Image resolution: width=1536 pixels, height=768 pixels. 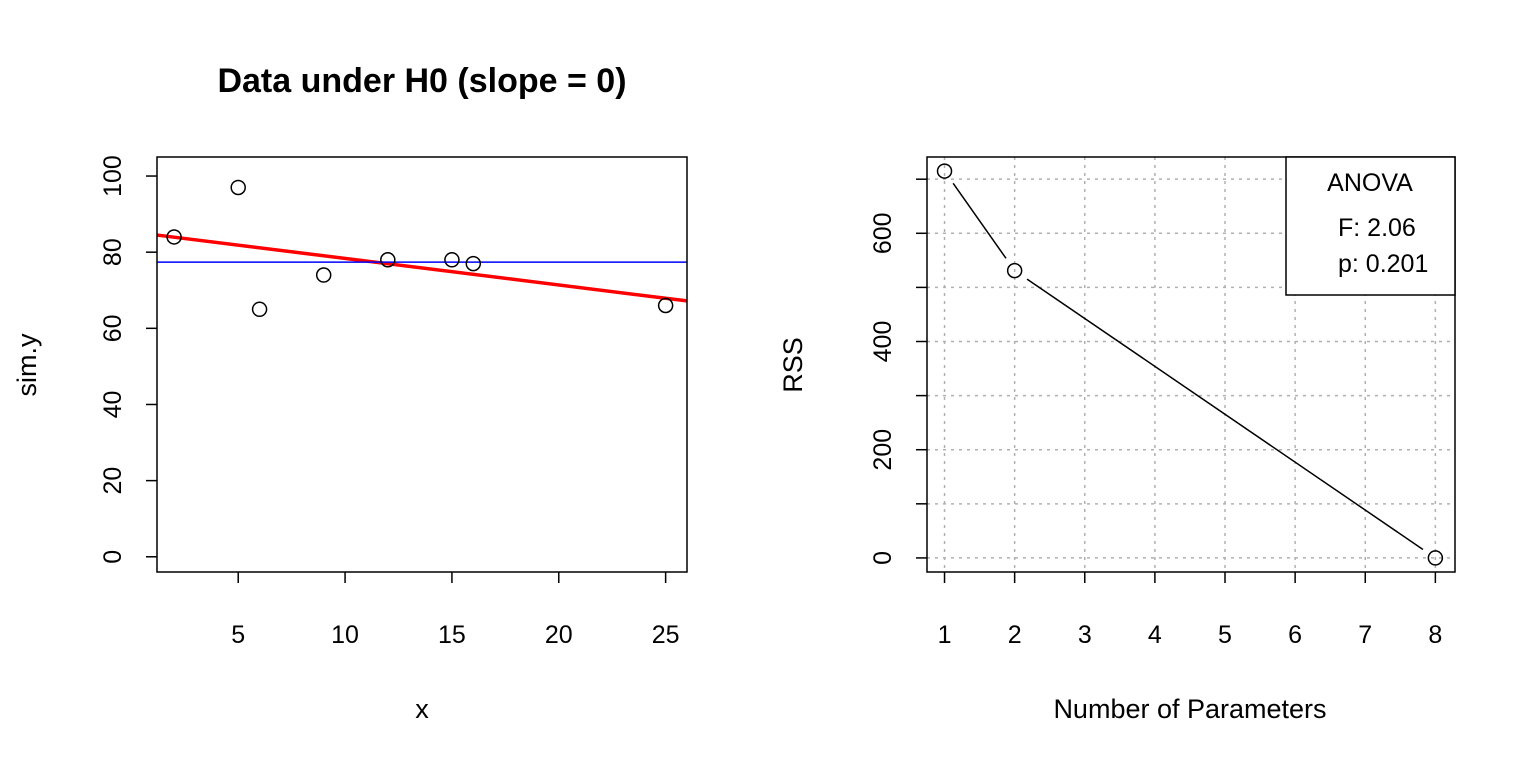 What do you see at coordinates (1365, 635) in the screenshot?
I see `x-tick-label: 7` at bounding box center [1365, 635].